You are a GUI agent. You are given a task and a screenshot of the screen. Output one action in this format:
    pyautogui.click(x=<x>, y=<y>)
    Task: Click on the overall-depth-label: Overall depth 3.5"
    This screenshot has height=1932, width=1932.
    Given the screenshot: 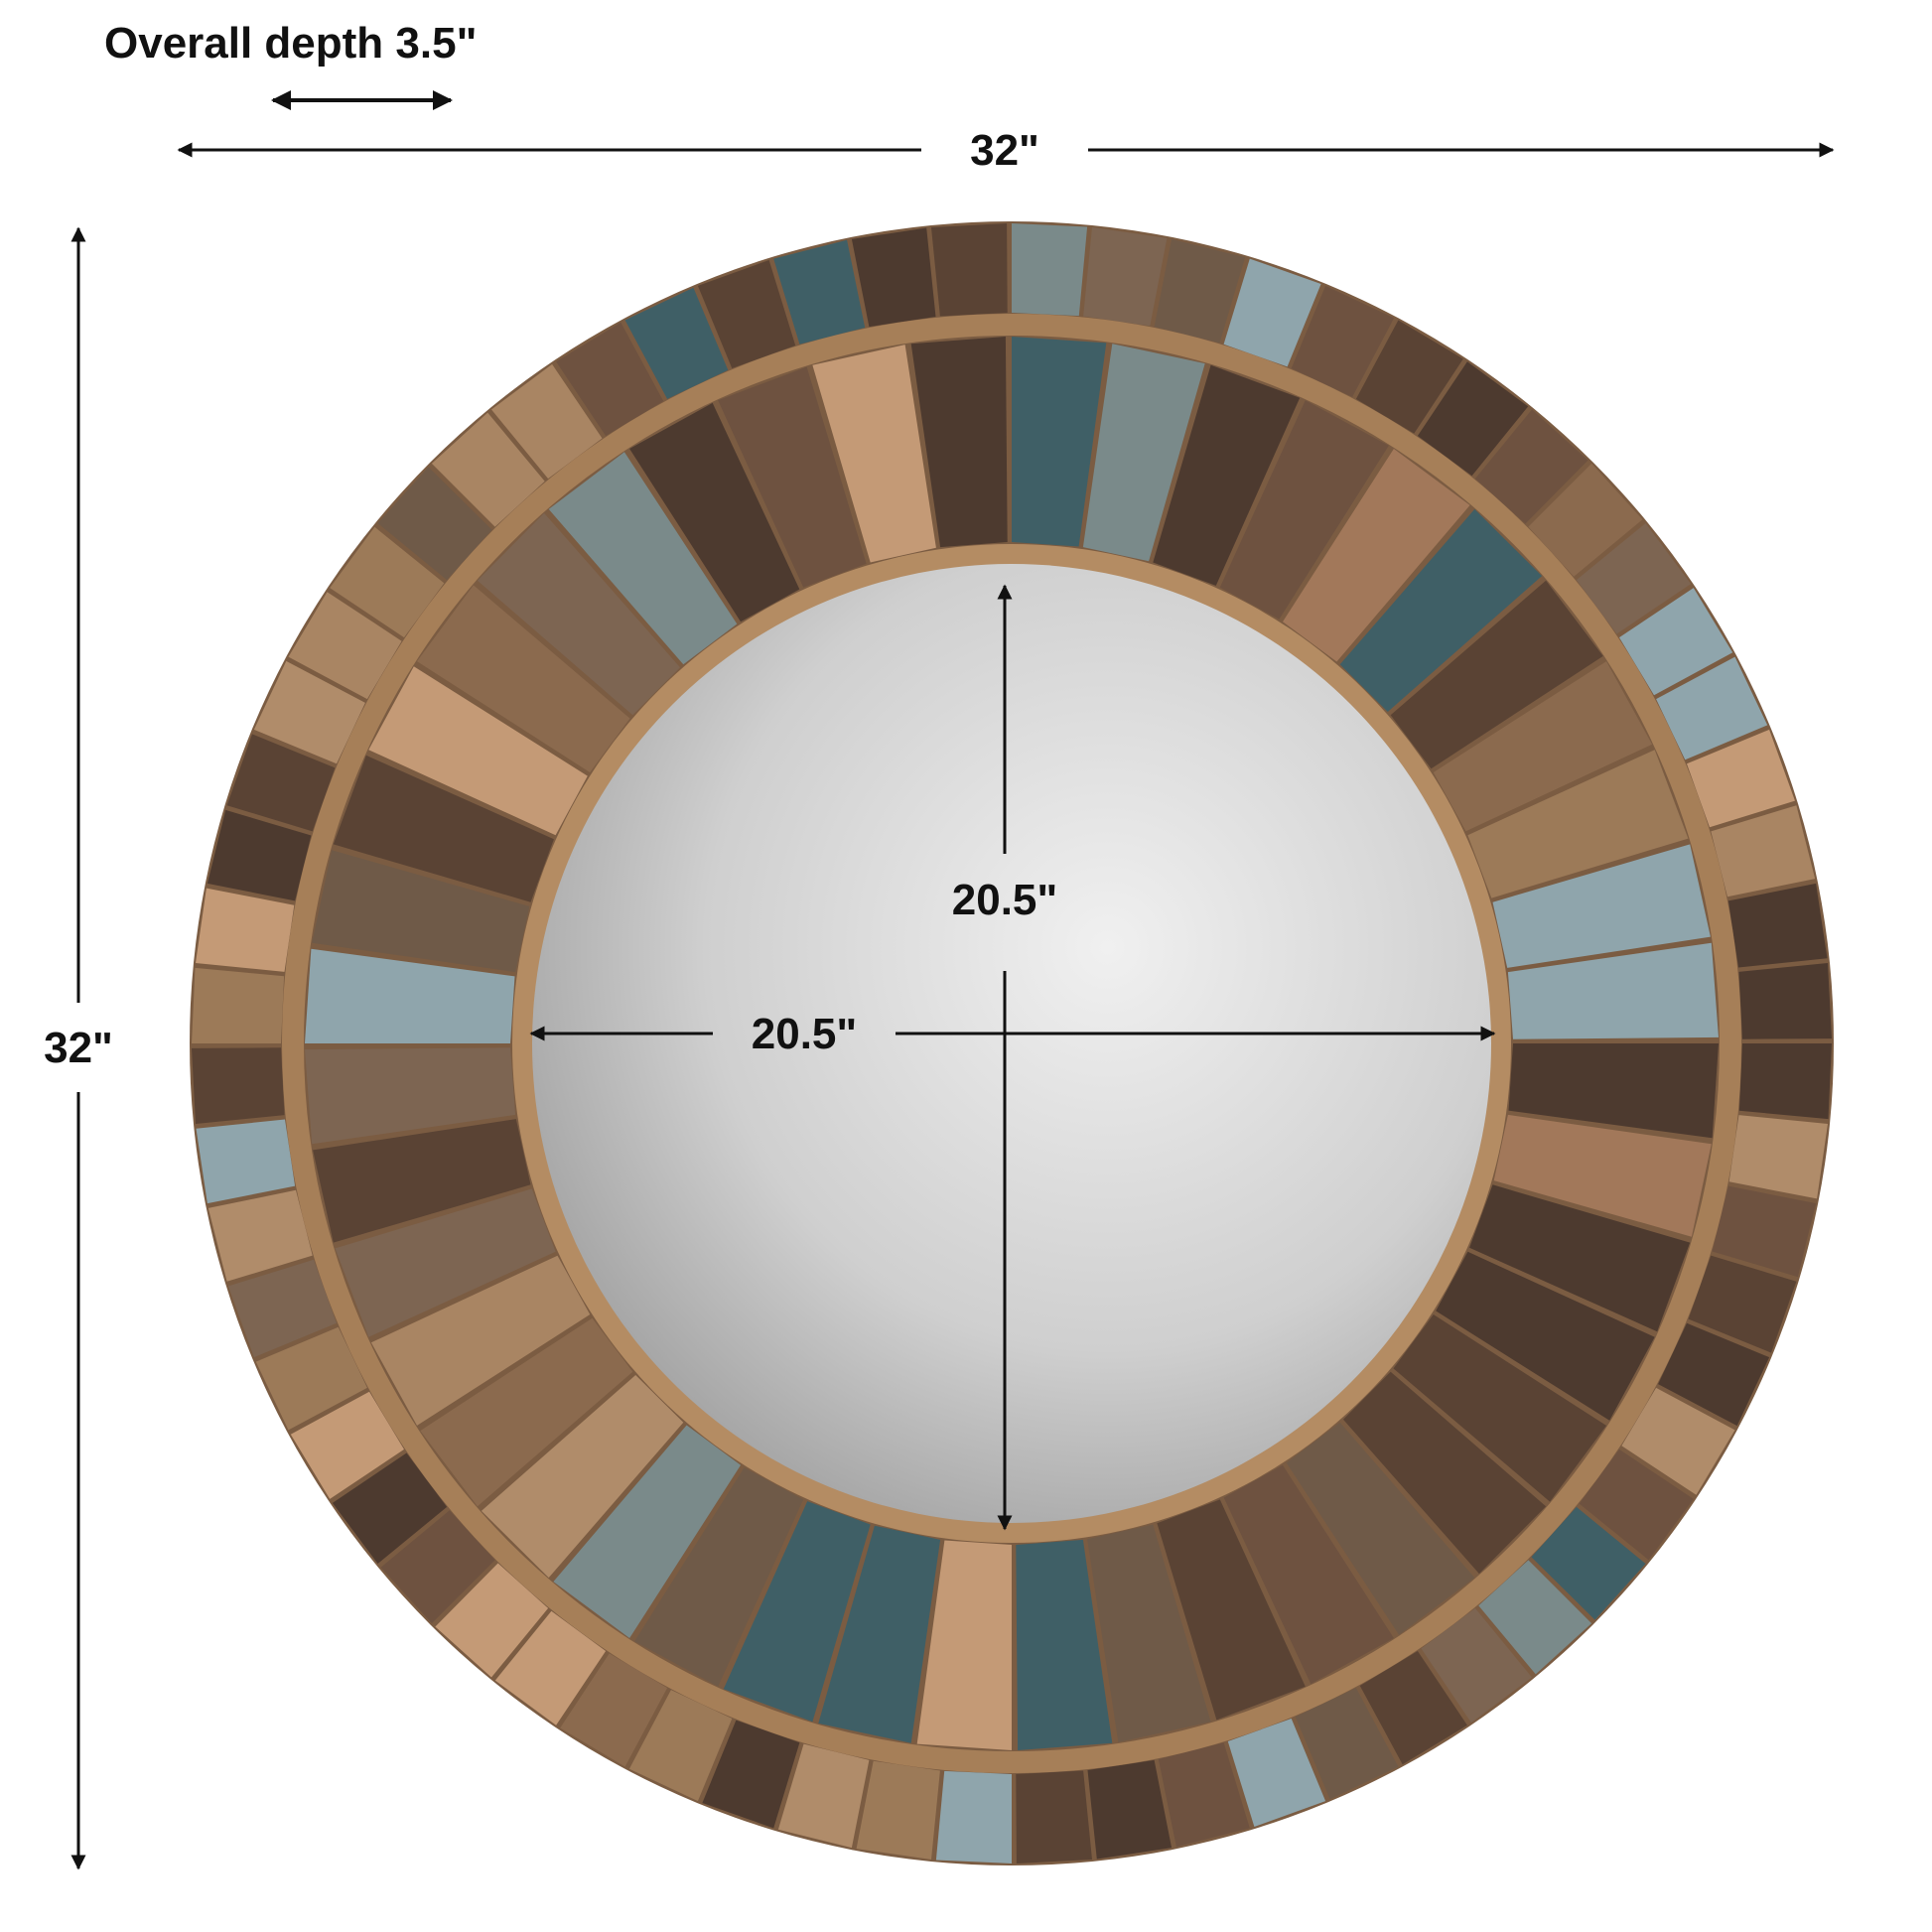 What is the action you would take?
    pyautogui.click(x=290, y=44)
    